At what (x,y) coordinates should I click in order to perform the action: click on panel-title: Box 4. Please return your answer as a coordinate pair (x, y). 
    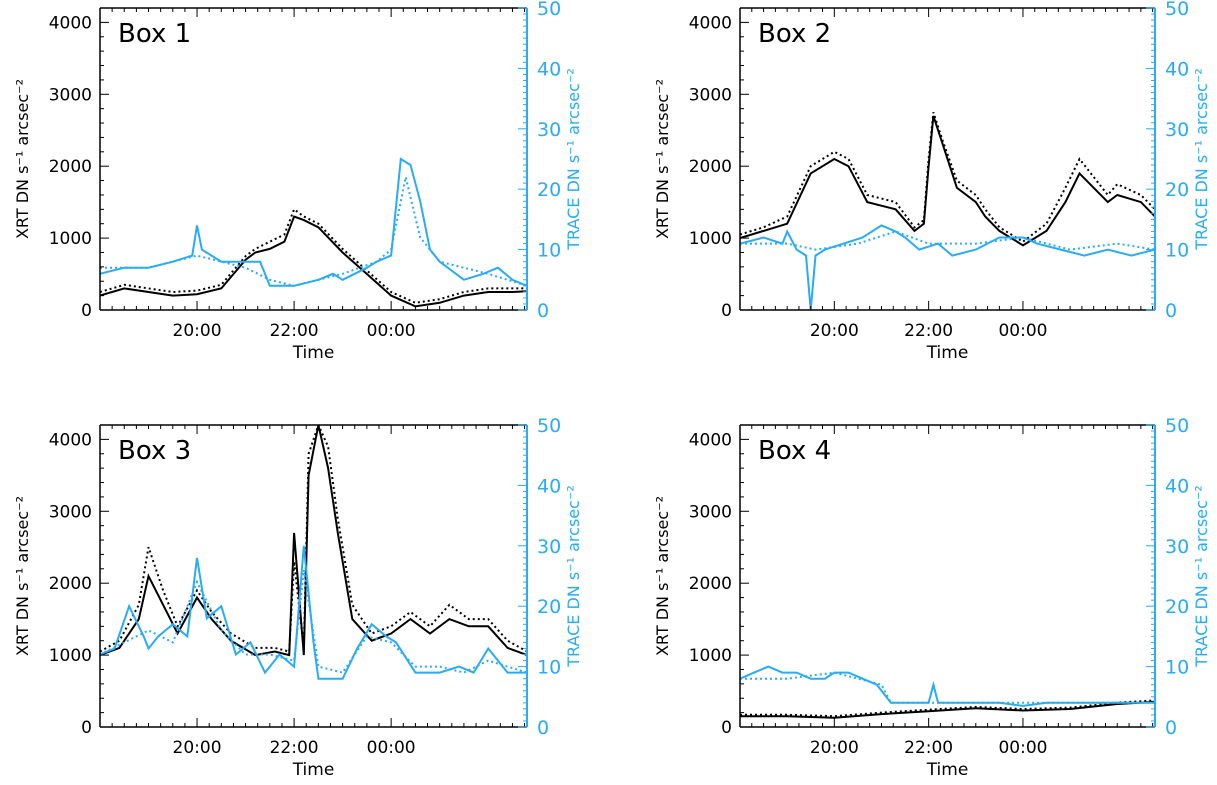
    Looking at the image, I should click on (794, 451).